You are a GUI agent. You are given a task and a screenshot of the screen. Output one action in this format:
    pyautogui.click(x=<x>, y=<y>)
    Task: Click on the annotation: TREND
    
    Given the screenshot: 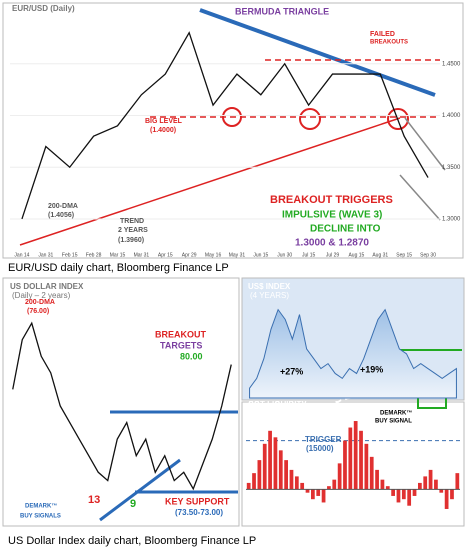 What is the action you would take?
    pyautogui.click(x=132, y=221)
    